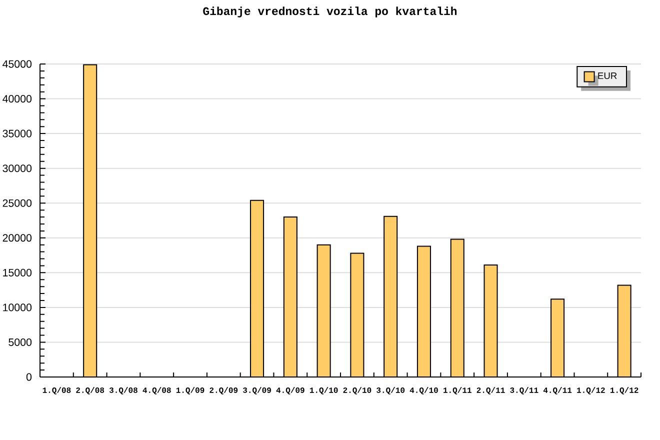 The image size is (660, 440). Describe the element at coordinates (330, 12) in the screenshot. I see `chart-title: Gibanje vrednosti vozila po kvartalih` at that location.